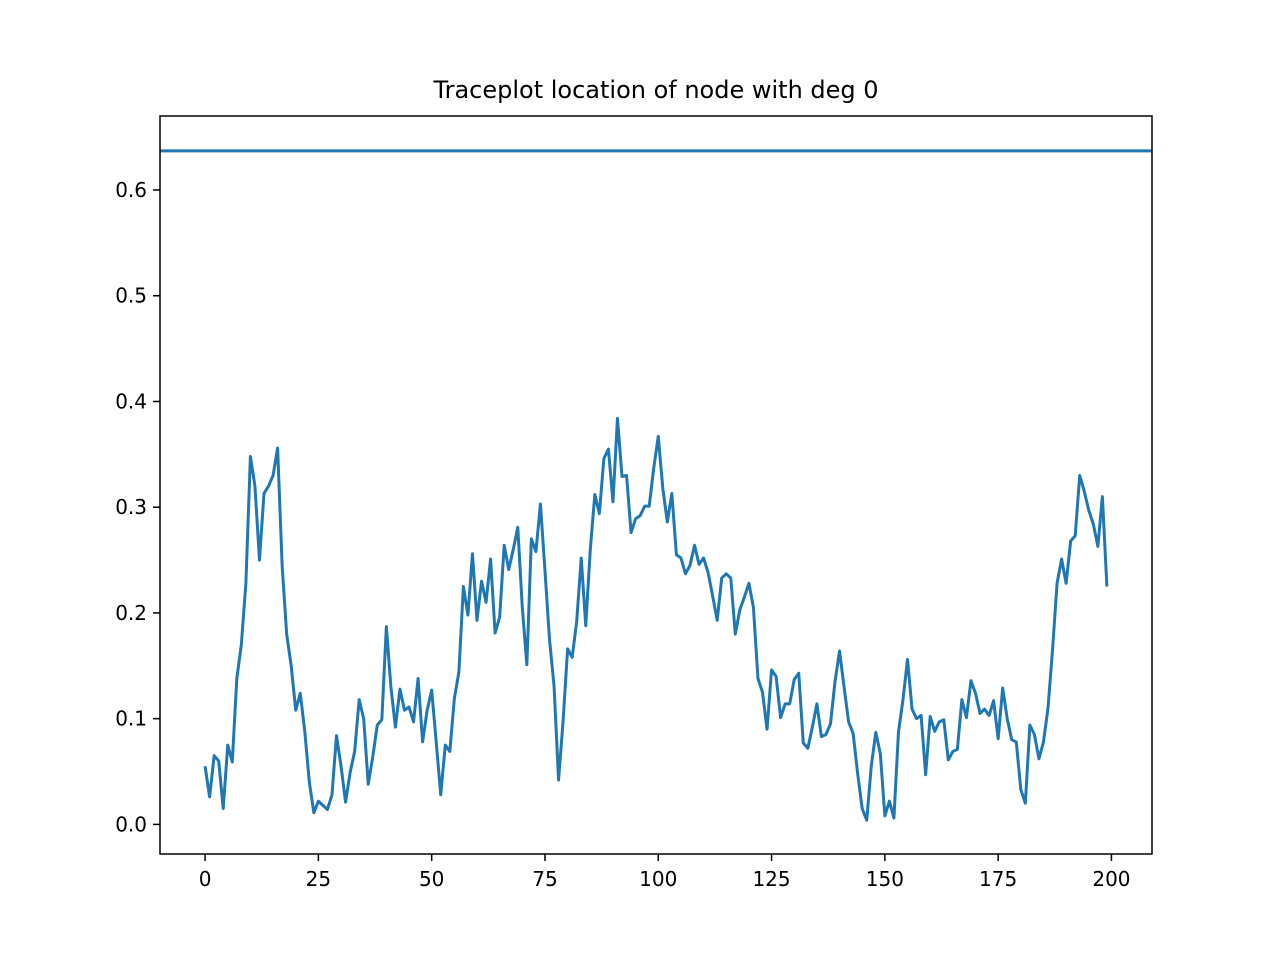 The image size is (1280, 960). Describe the element at coordinates (131, 719) in the screenshot. I see `y-tick-label: 0.1` at that location.